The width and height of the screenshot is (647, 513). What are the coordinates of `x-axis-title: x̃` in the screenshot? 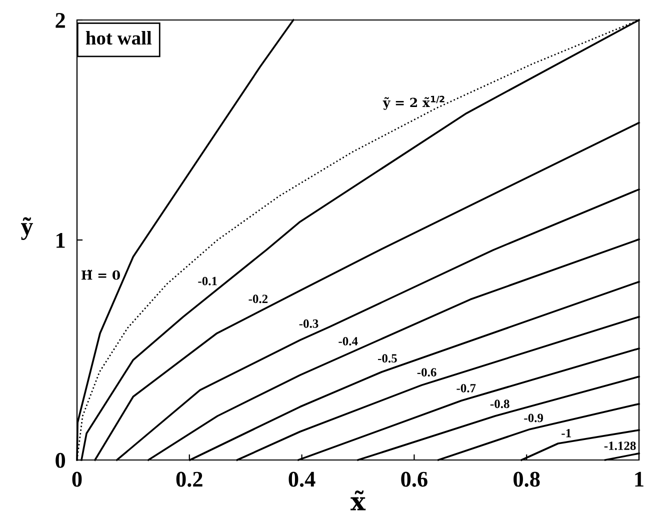 It's located at (358, 500).